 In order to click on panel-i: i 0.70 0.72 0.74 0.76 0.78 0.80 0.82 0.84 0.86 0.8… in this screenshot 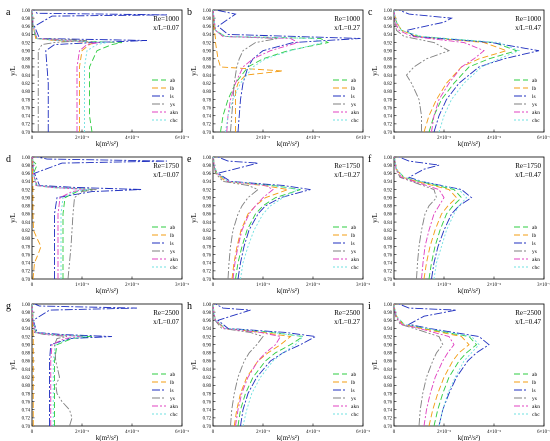, I will do `click(459, 371)`.